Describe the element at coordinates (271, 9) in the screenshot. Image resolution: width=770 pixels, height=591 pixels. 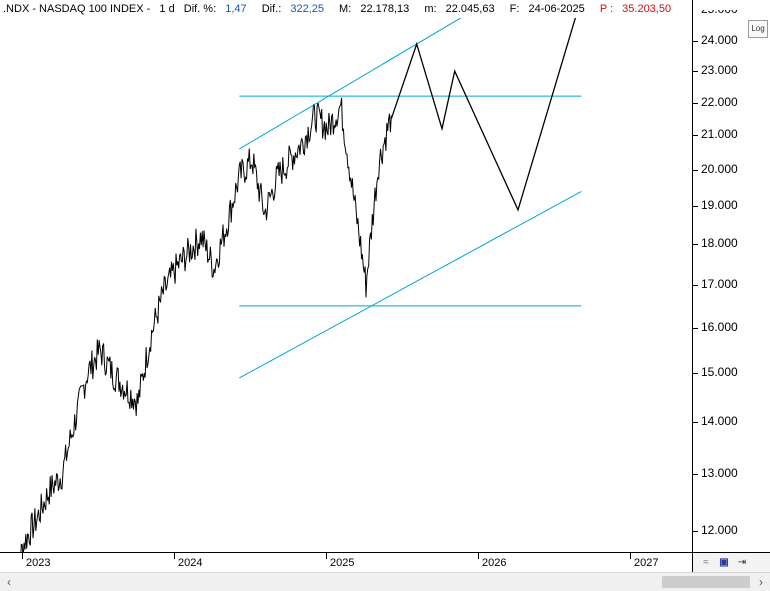
I see `dif-label: Dif.:` at that location.